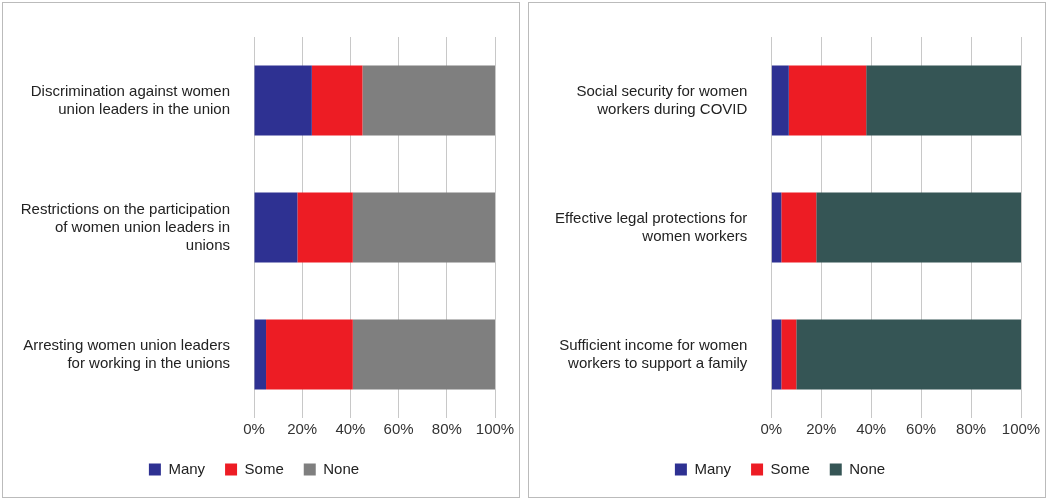  Describe the element at coordinates (130, 99) in the screenshot. I see `y-tick-label: Discrimination against women union leaders in the union` at that location.